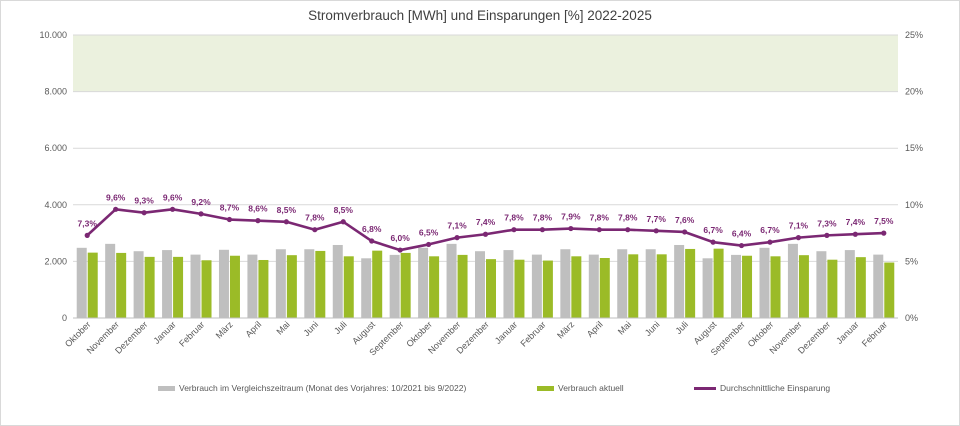 The image size is (960, 426). Describe the element at coordinates (914, 92) in the screenshot. I see `y-right-tick-label: 20%` at that location.